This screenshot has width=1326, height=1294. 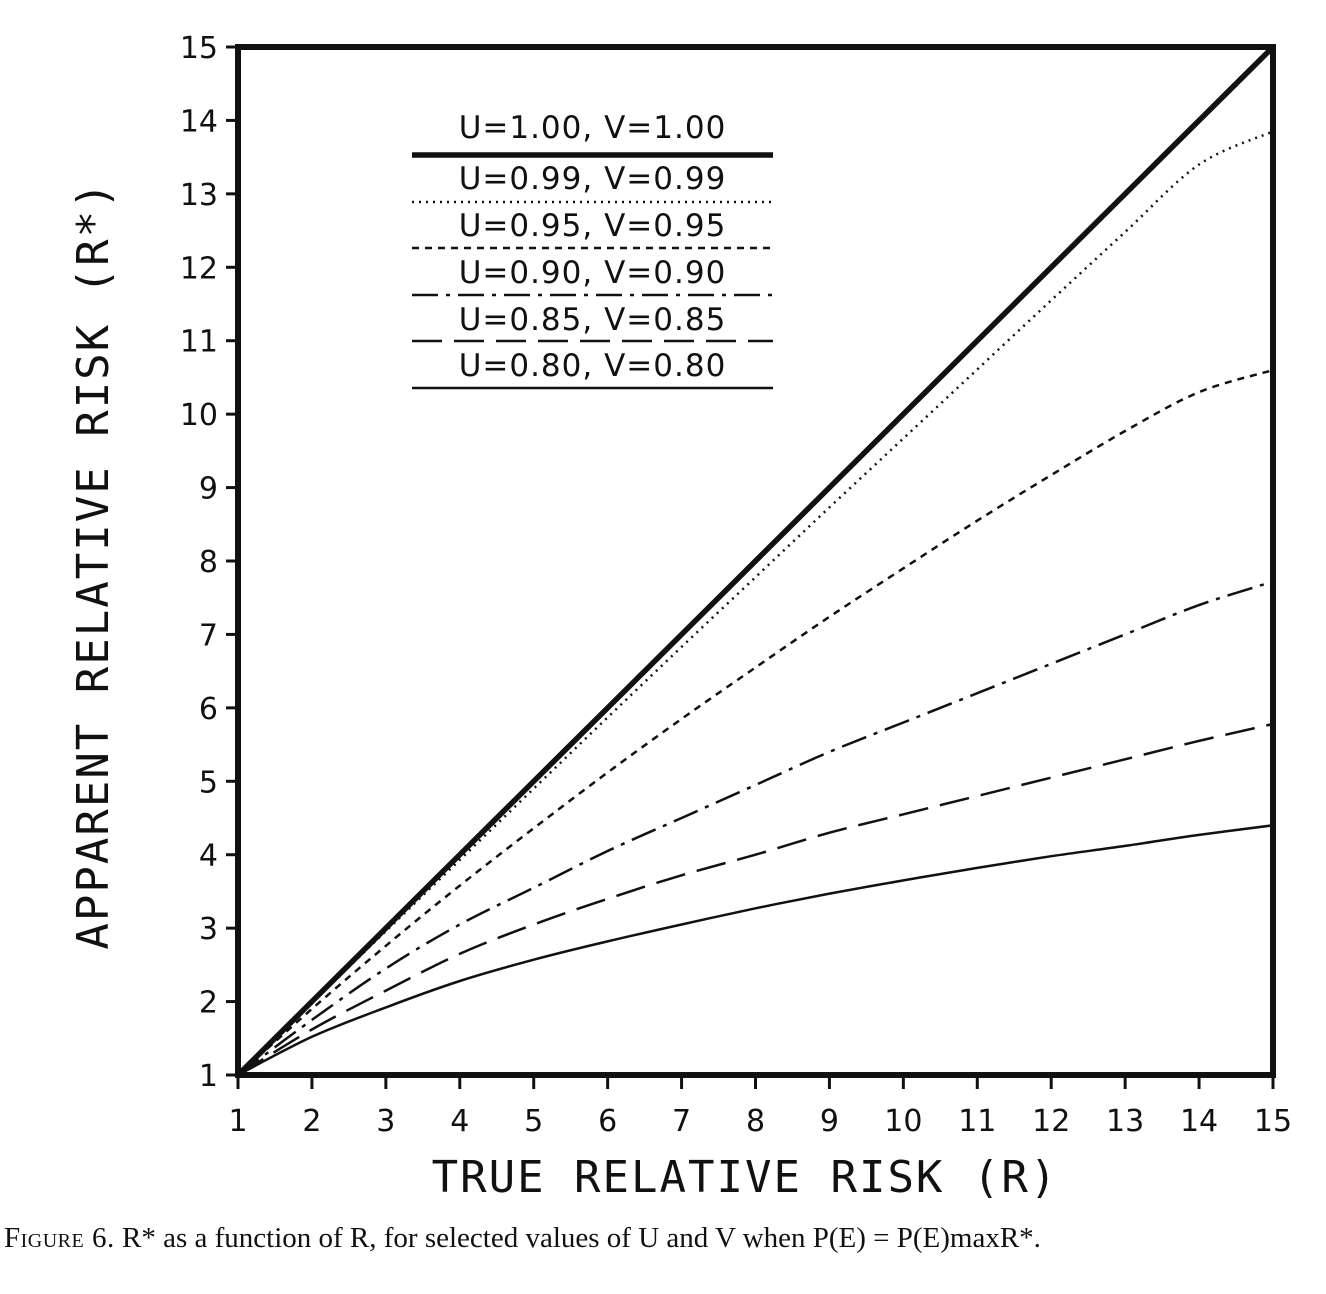 What do you see at coordinates (977, 1121) in the screenshot?
I see `x-tick-label: 11` at bounding box center [977, 1121].